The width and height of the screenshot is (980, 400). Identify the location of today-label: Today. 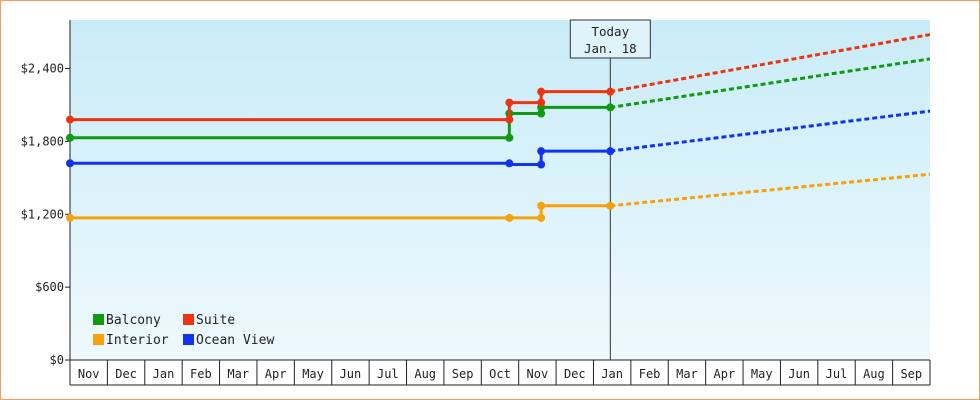
(610, 31).